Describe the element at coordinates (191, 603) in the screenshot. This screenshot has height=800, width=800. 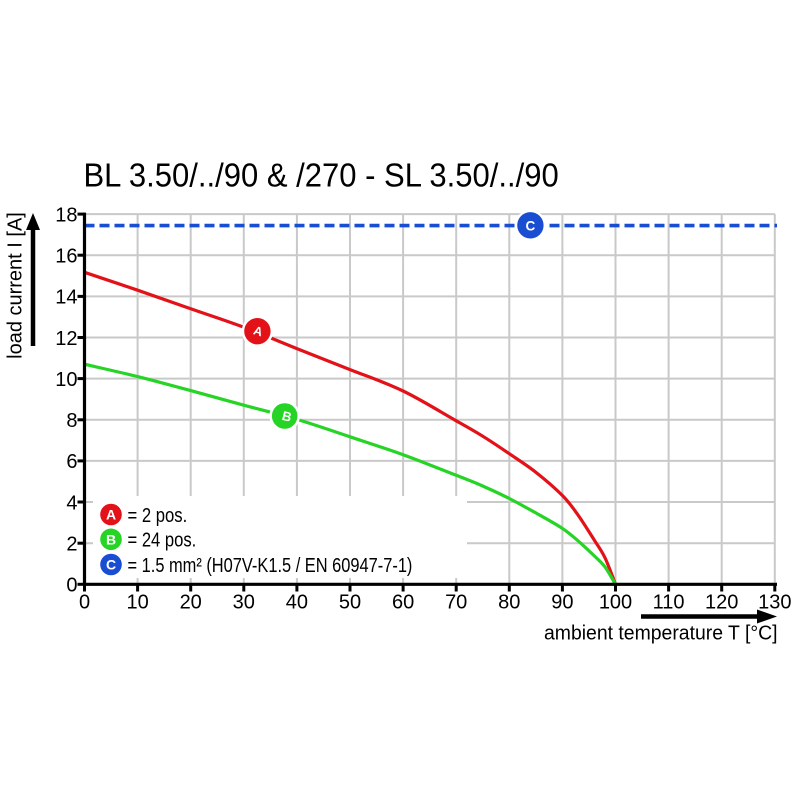
I see `svg-text: 20` at that location.